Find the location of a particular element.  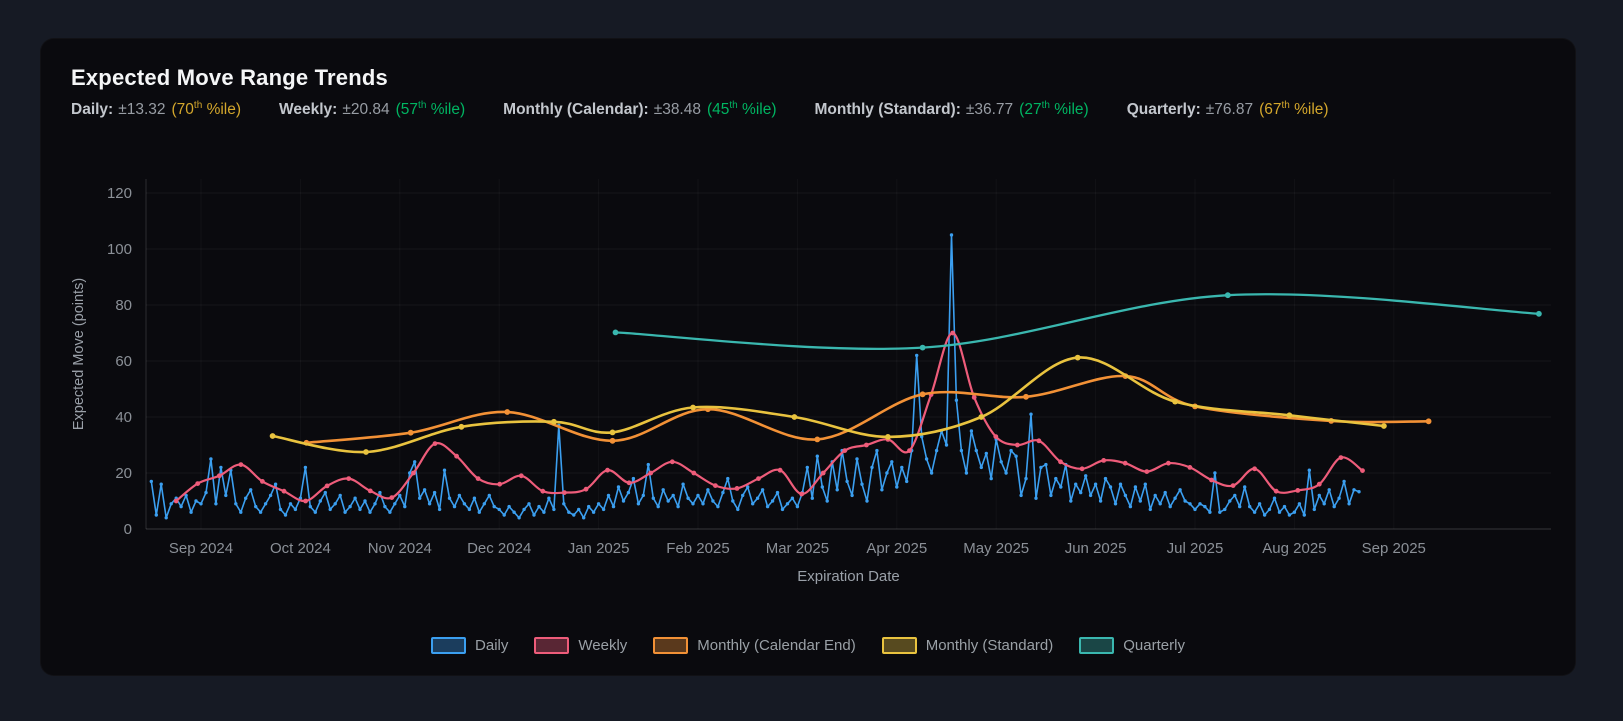

legend-label: Daily is located at coordinates (492, 645).